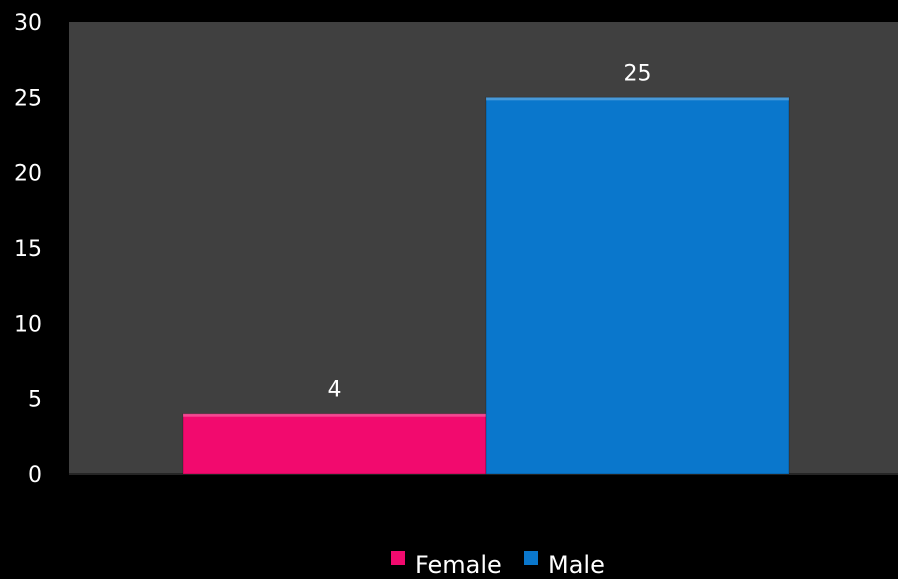  What do you see at coordinates (334, 444) in the screenshot?
I see `bar-female` at bounding box center [334, 444].